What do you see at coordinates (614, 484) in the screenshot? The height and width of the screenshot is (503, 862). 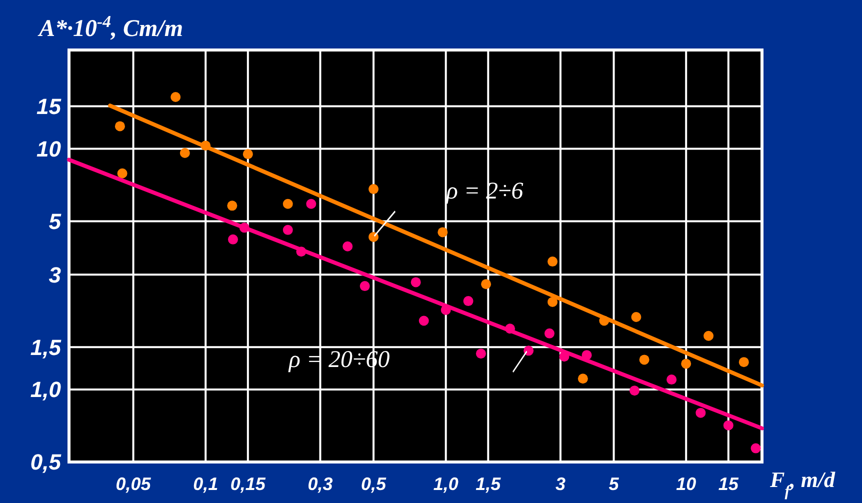 I see `x-tick-label: 5` at bounding box center [614, 484].